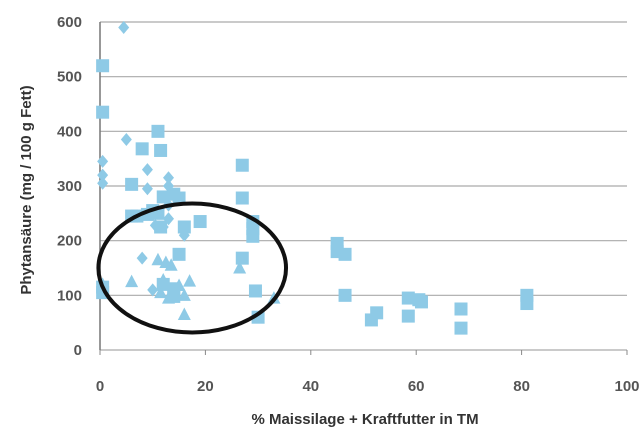 This screenshot has height=431, width=643. I want to click on x-tick-label: 60, so click(416, 386).